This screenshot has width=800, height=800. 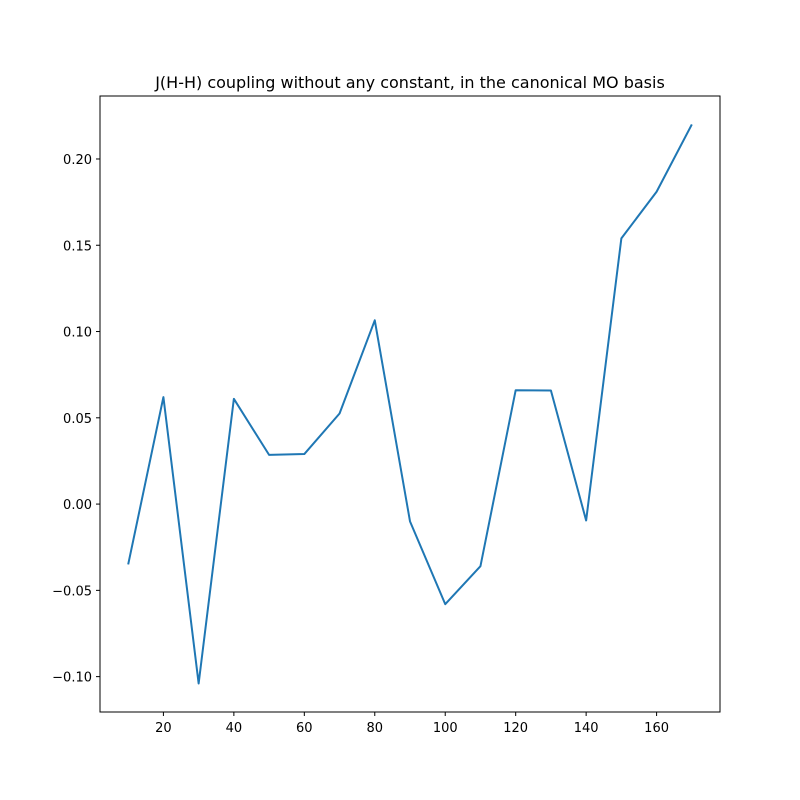 What do you see at coordinates (586, 728) in the screenshot?
I see `x-tick-label: 140` at bounding box center [586, 728].